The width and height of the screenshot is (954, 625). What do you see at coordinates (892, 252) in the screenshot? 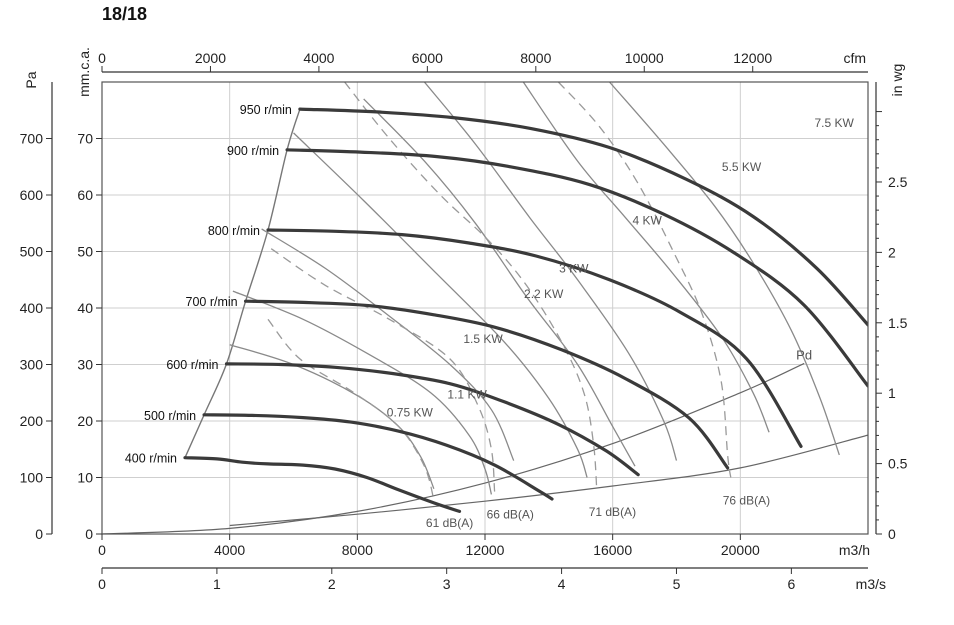
I see `inwg-tick-label: 2` at bounding box center [892, 252].